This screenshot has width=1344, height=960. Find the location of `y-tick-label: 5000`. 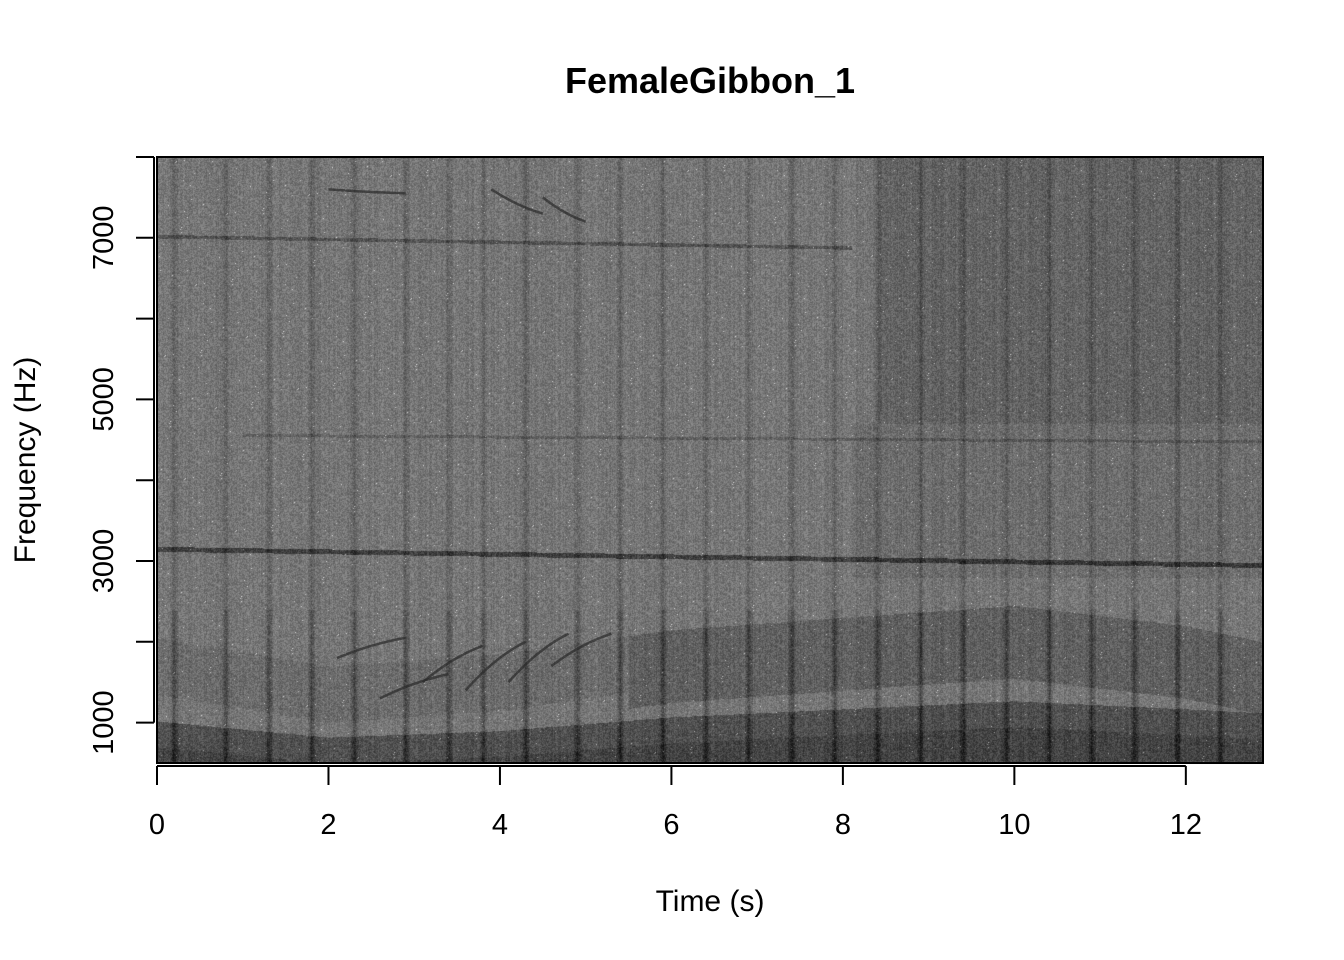

y-tick-label: 5000 is located at coordinates (104, 399).